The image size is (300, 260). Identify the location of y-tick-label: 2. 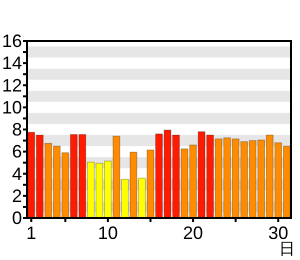
(17, 196).